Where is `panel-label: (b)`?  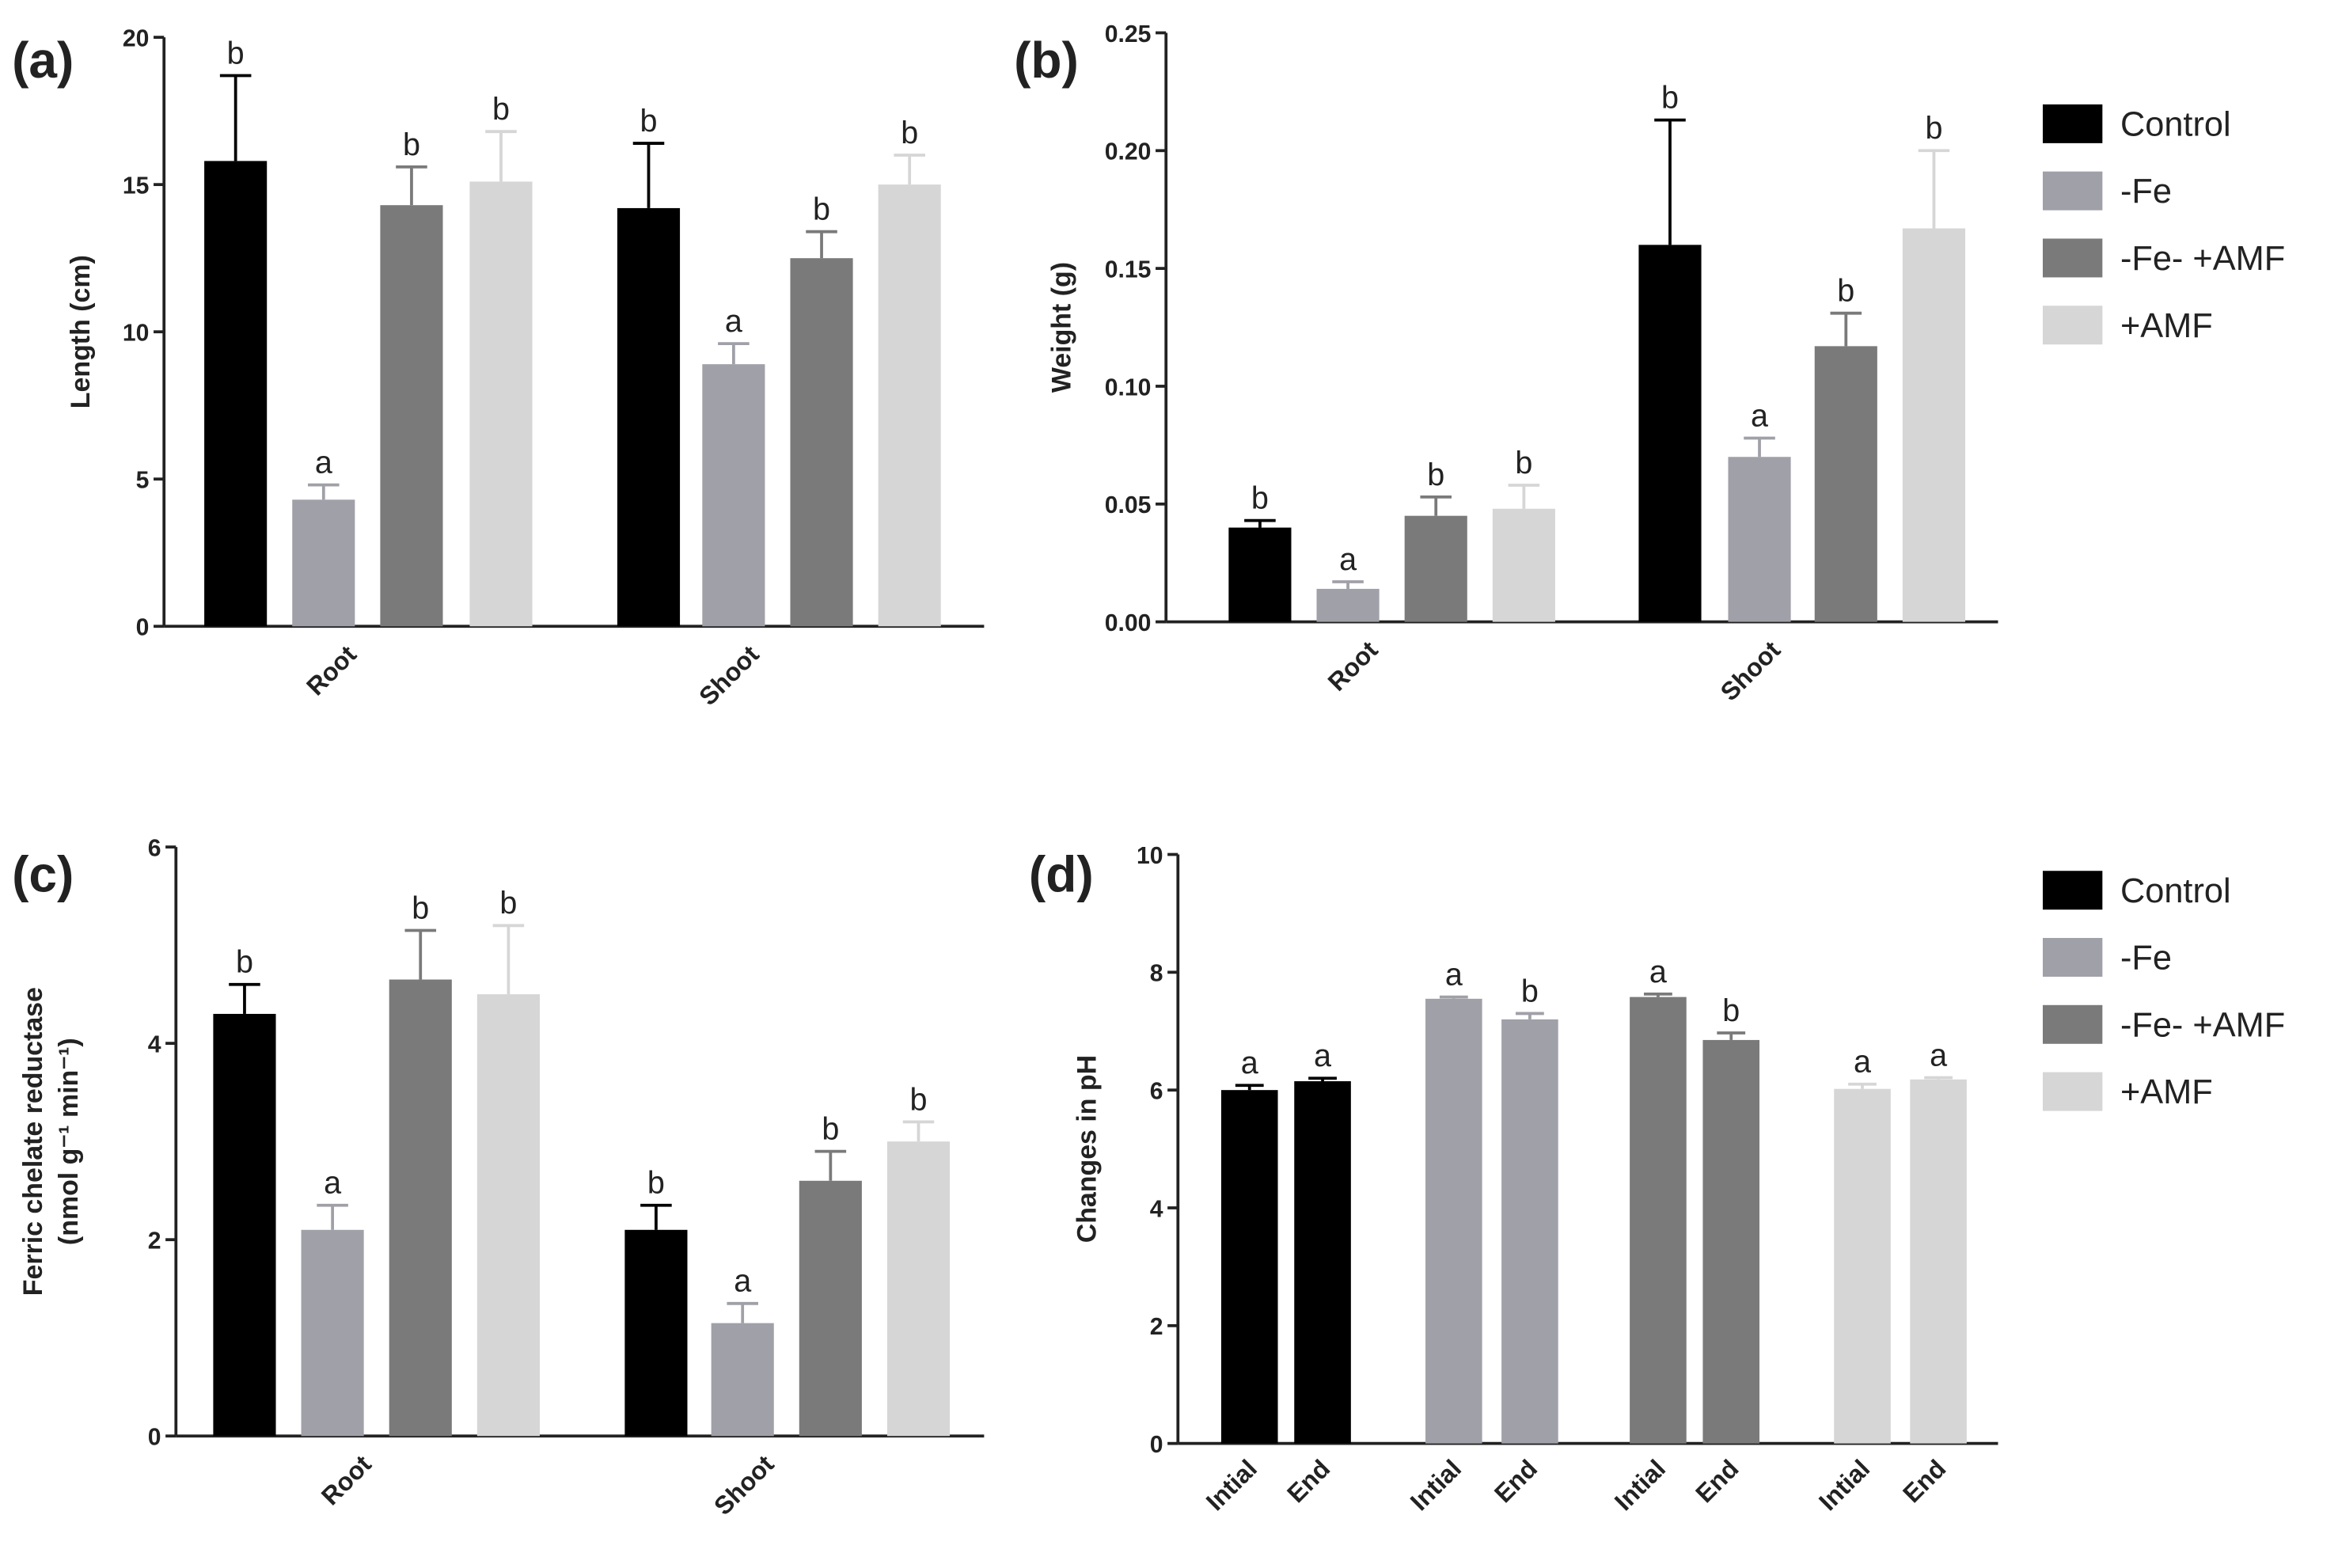 panel-label: (b) is located at coordinates (1046, 60).